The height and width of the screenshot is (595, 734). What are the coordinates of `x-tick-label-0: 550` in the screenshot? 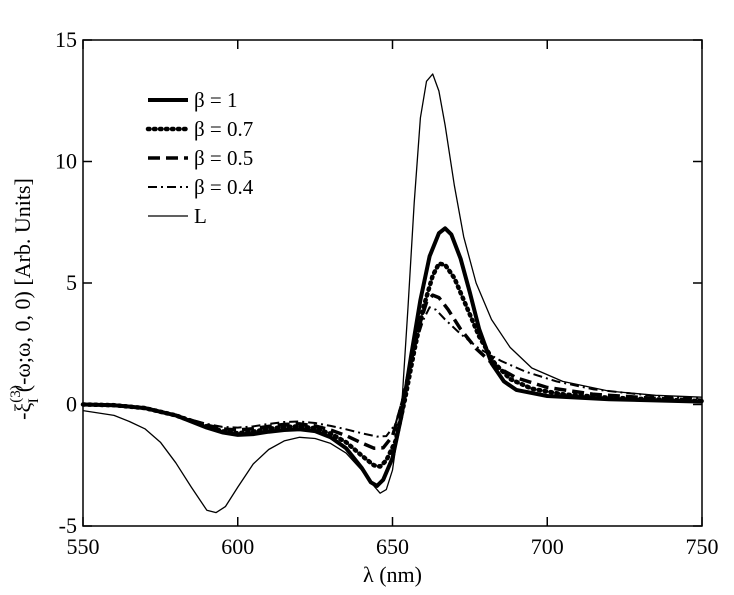 It's located at (83, 546).